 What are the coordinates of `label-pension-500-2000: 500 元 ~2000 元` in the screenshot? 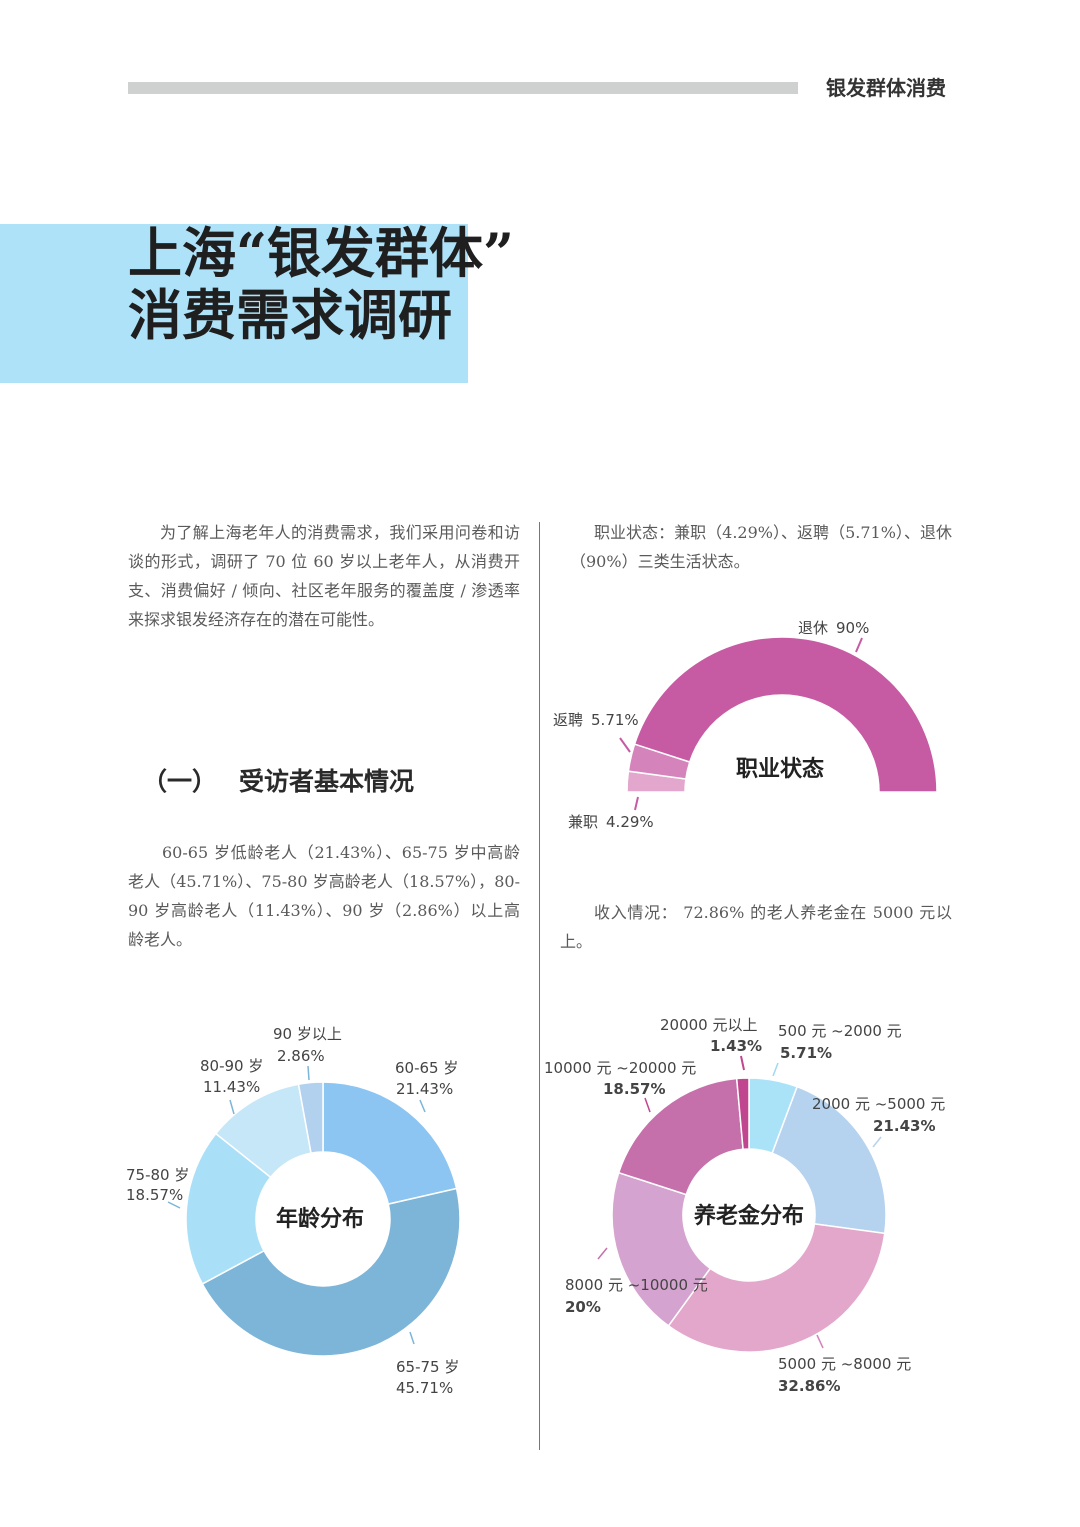 It's located at (840, 1031).